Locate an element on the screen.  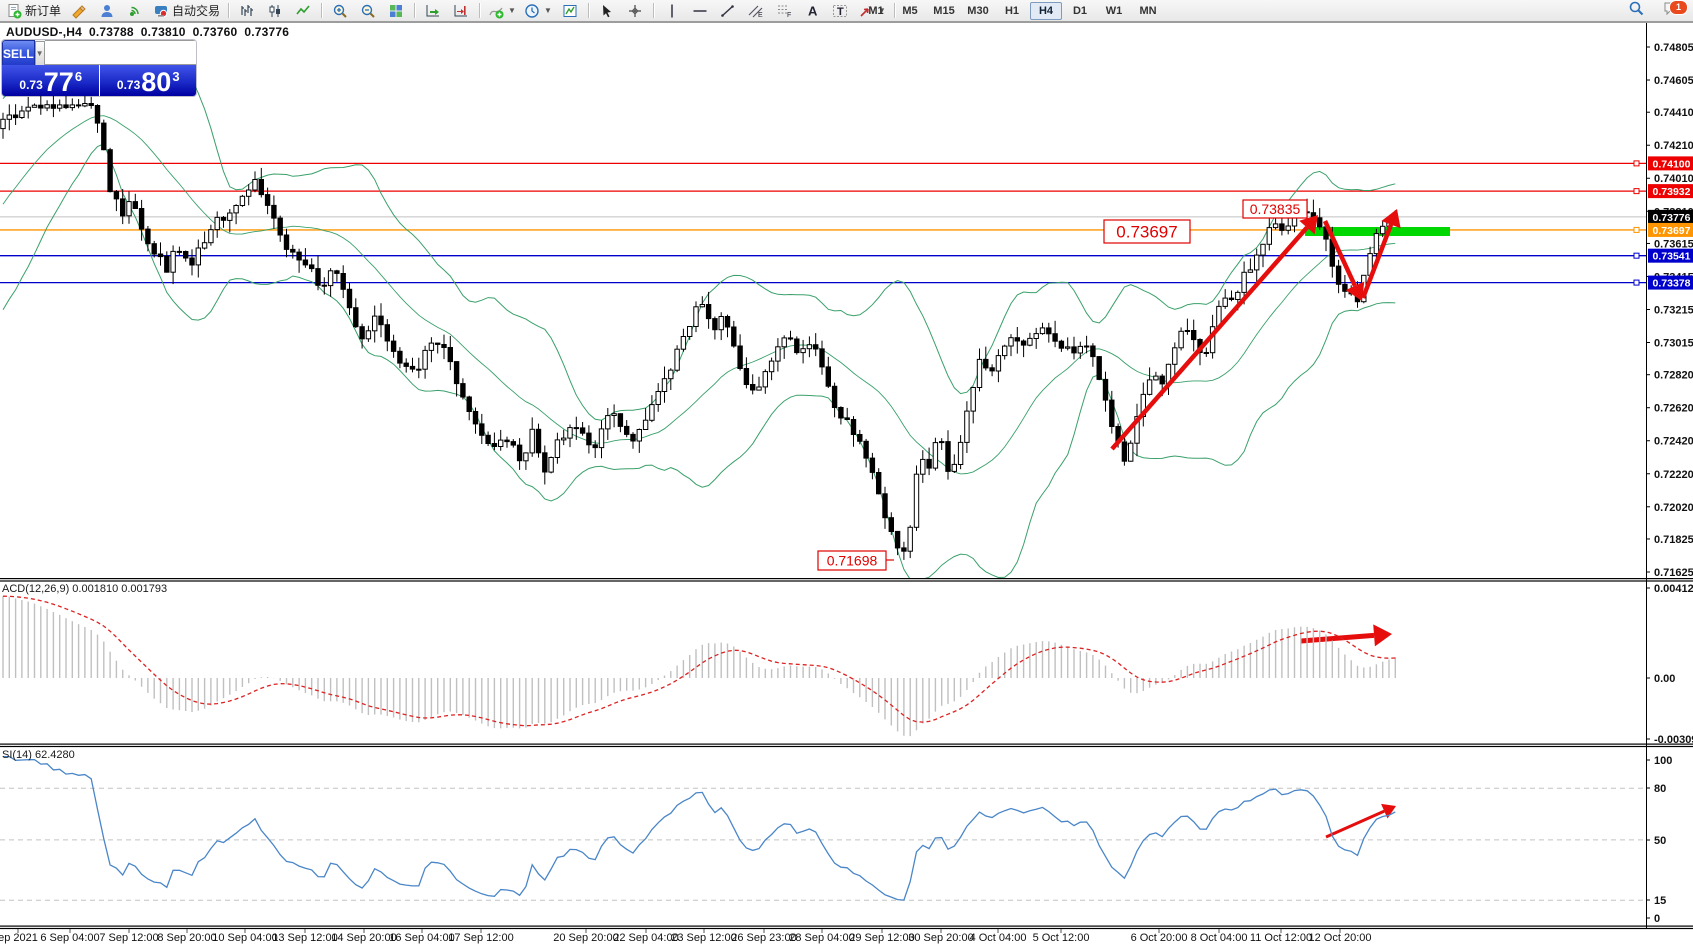
notification-badge: 1 is located at coordinates (1678, 7).